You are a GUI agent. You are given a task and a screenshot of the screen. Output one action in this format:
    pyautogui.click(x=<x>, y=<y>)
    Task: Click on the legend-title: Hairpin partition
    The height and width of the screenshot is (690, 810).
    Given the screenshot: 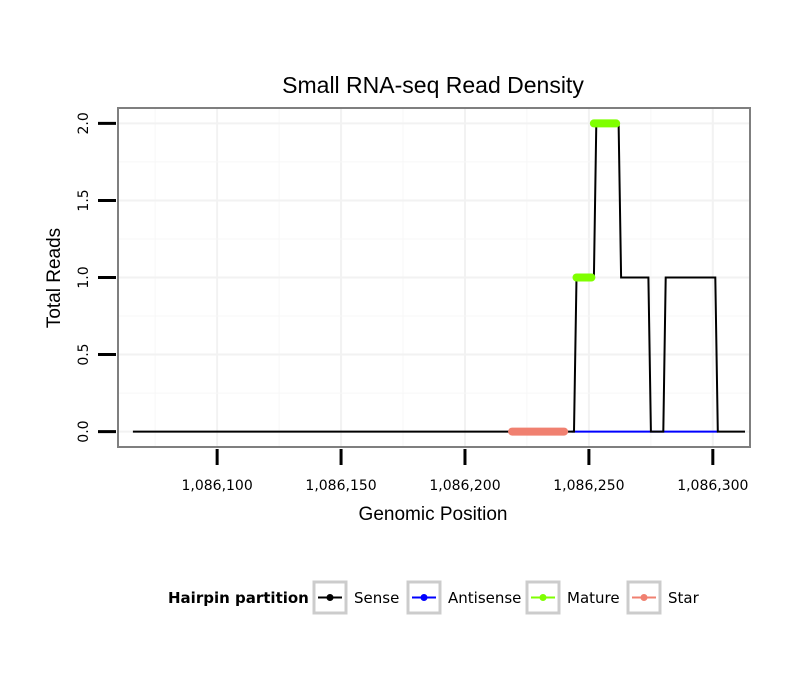 What is the action you would take?
    pyautogui.click(x=238, y=598)
    